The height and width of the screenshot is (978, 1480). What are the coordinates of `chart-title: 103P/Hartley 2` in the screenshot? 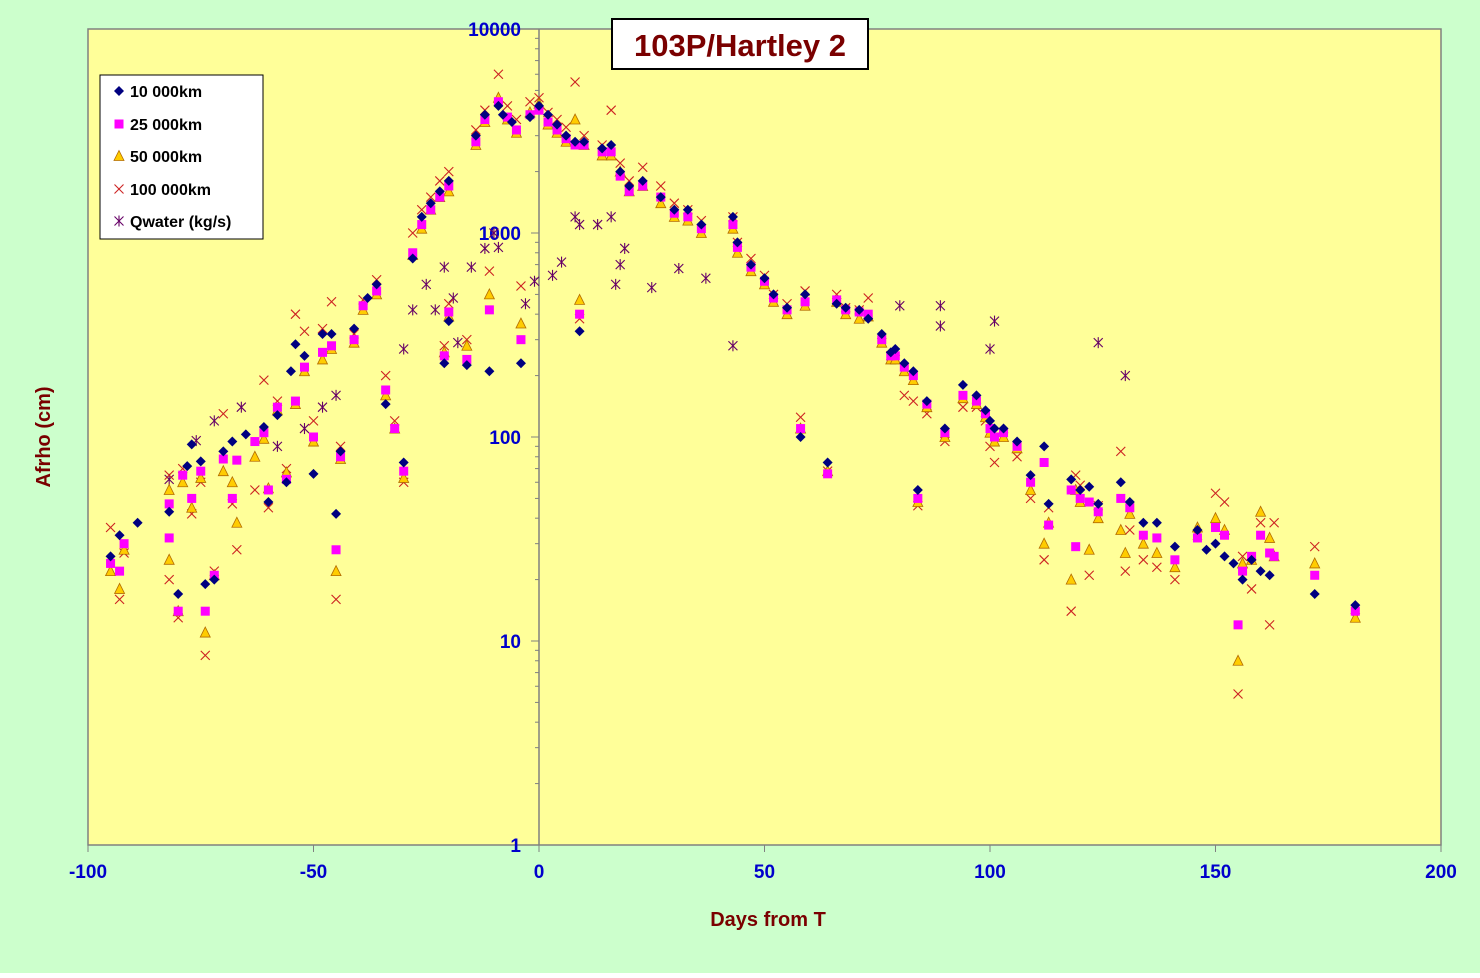 It's located at (740, 45).